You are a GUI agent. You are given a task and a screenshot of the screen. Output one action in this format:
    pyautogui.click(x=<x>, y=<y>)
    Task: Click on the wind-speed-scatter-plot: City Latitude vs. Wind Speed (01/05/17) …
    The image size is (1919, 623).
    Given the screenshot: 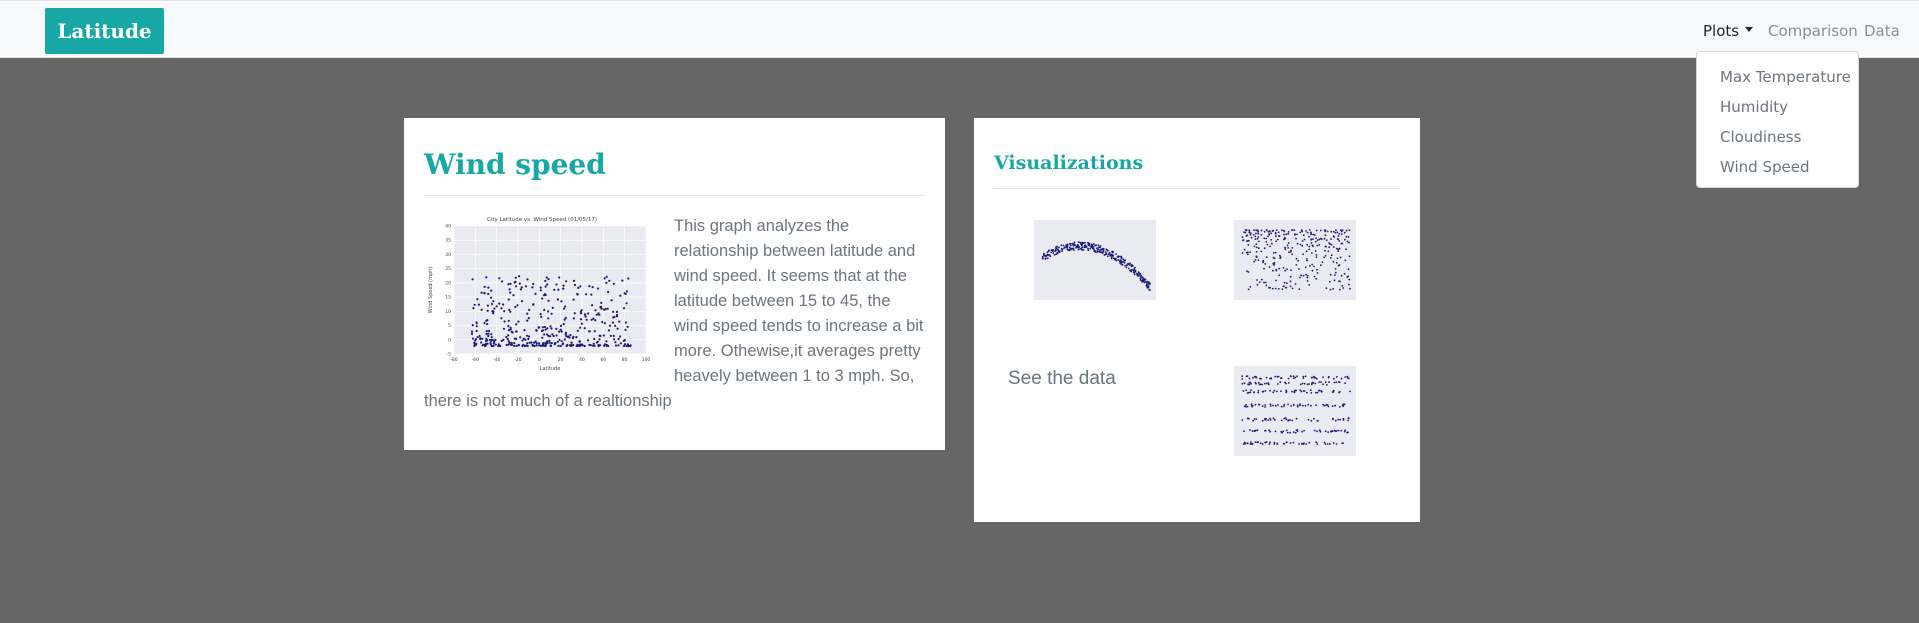 What is the action you would take?
    pyautogui.click(x=540, y=294)
    